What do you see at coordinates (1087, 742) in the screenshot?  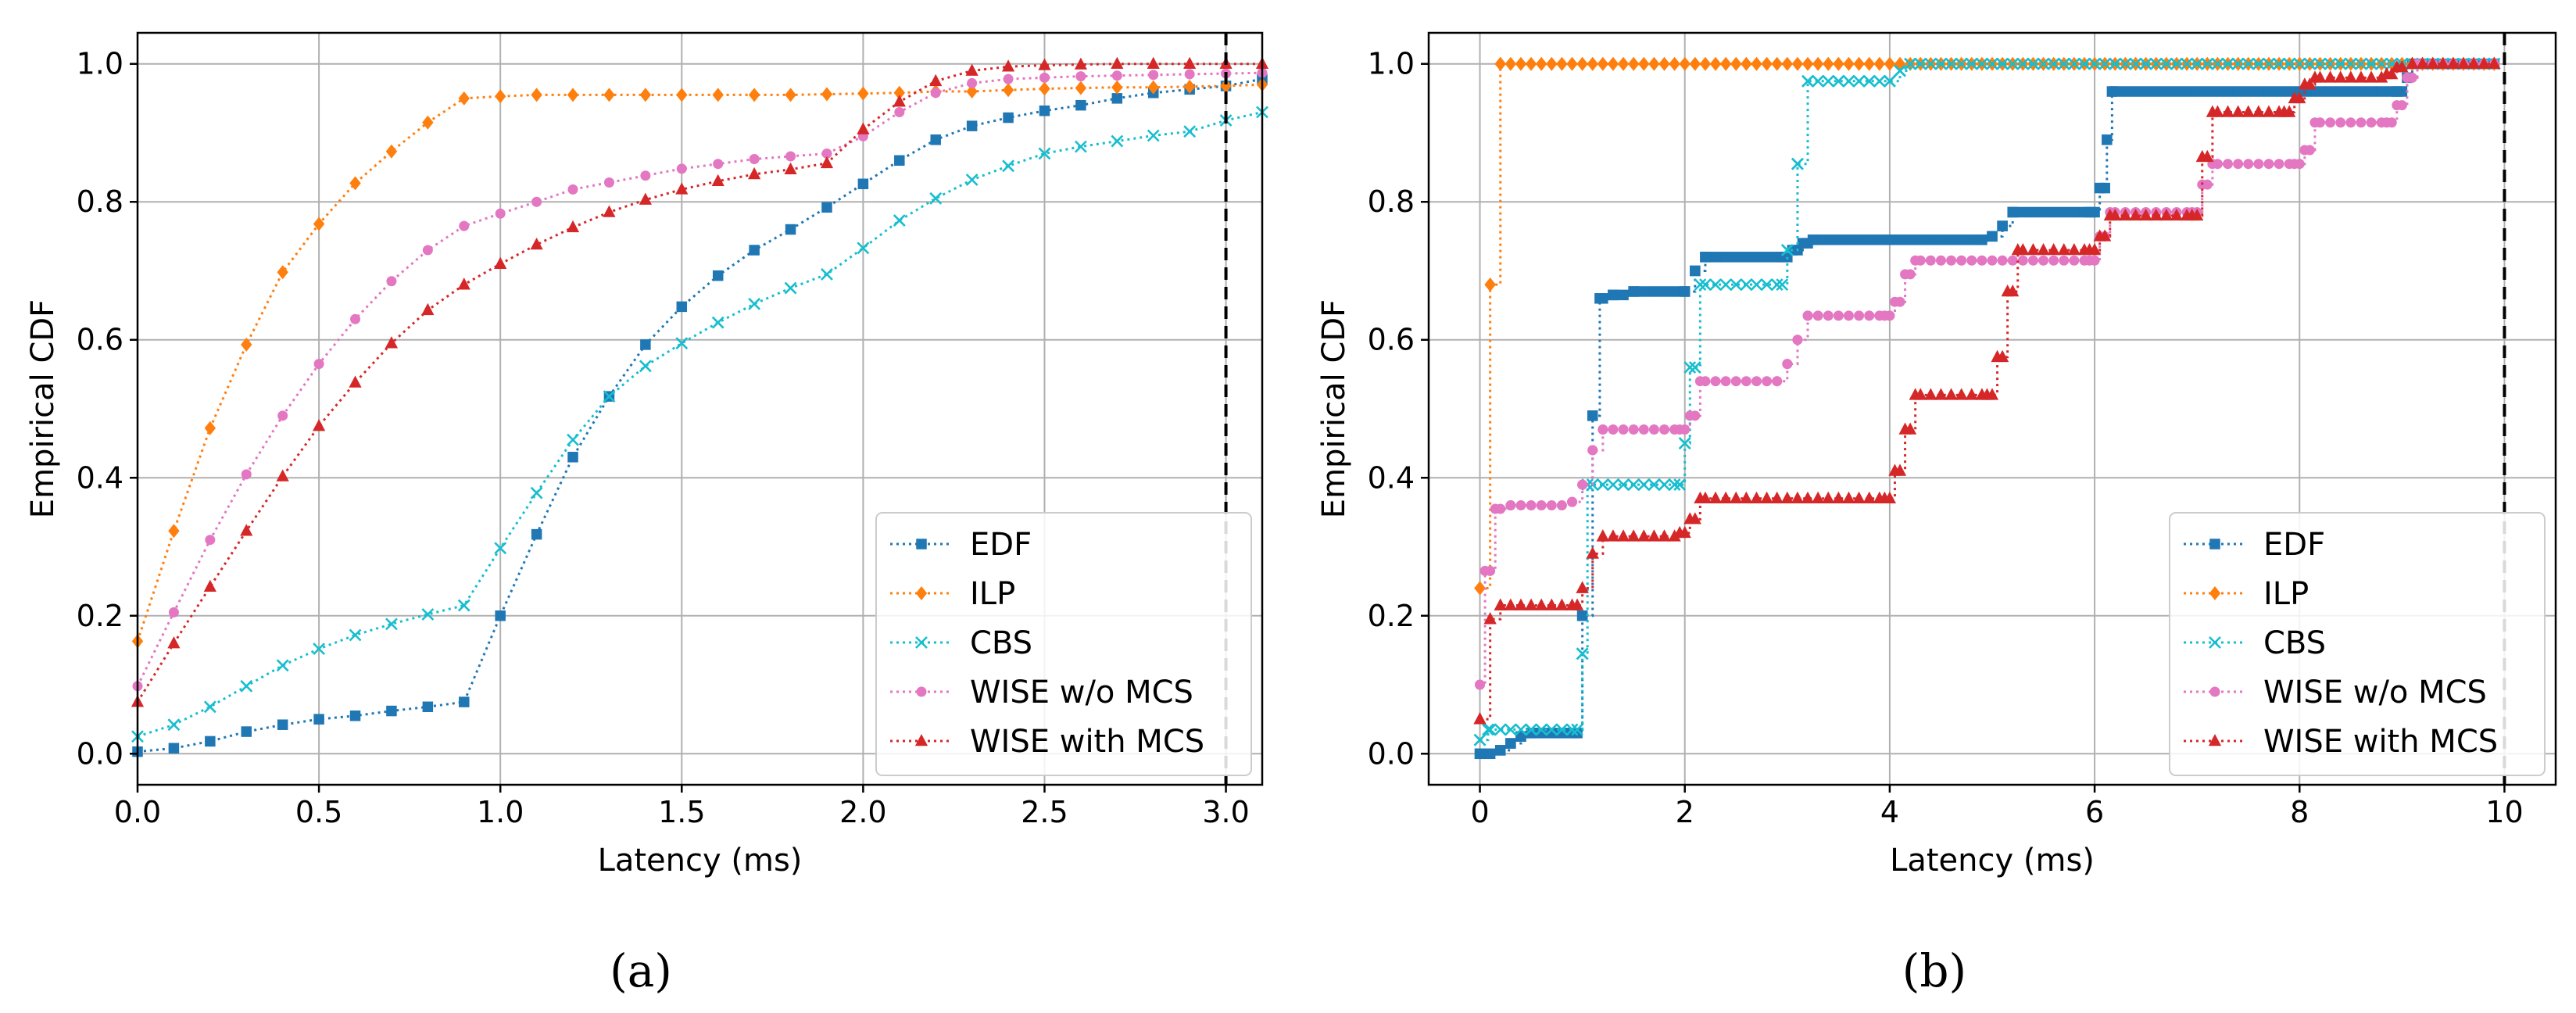 I see `legend-label: WISE with MCS` at bounding box center [1087, 742].